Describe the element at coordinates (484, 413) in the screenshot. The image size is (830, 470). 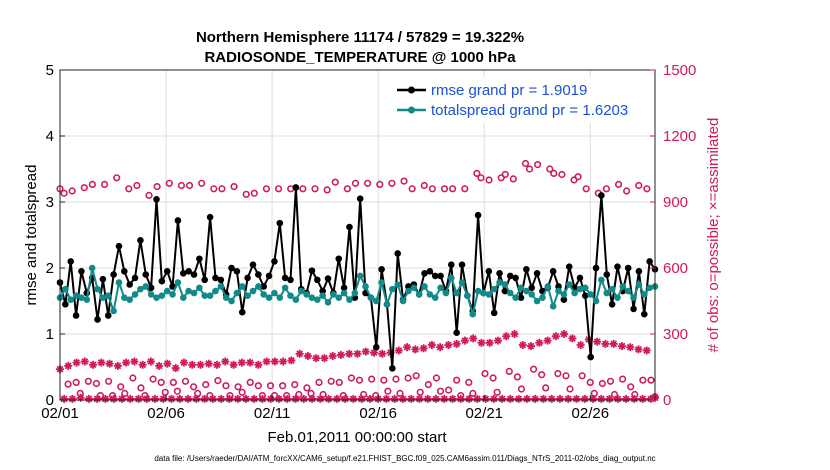
I see `x-tick-label: 02/21` at that location.